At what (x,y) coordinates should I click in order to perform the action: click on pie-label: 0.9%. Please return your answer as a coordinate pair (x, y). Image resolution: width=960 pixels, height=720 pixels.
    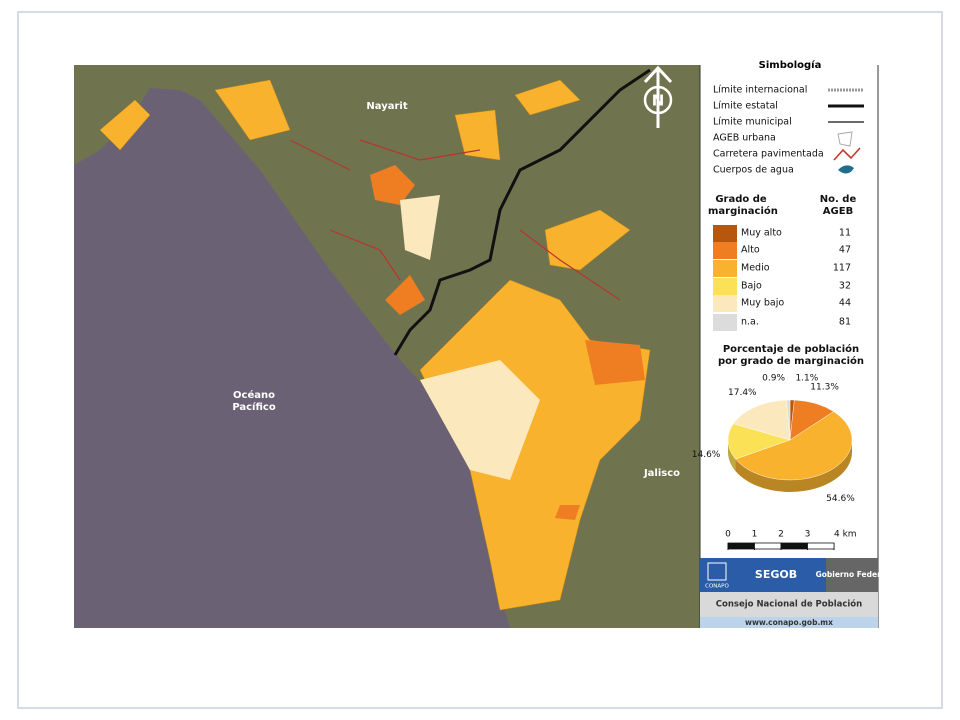
    Looking at the image, I should click on (773, 379).